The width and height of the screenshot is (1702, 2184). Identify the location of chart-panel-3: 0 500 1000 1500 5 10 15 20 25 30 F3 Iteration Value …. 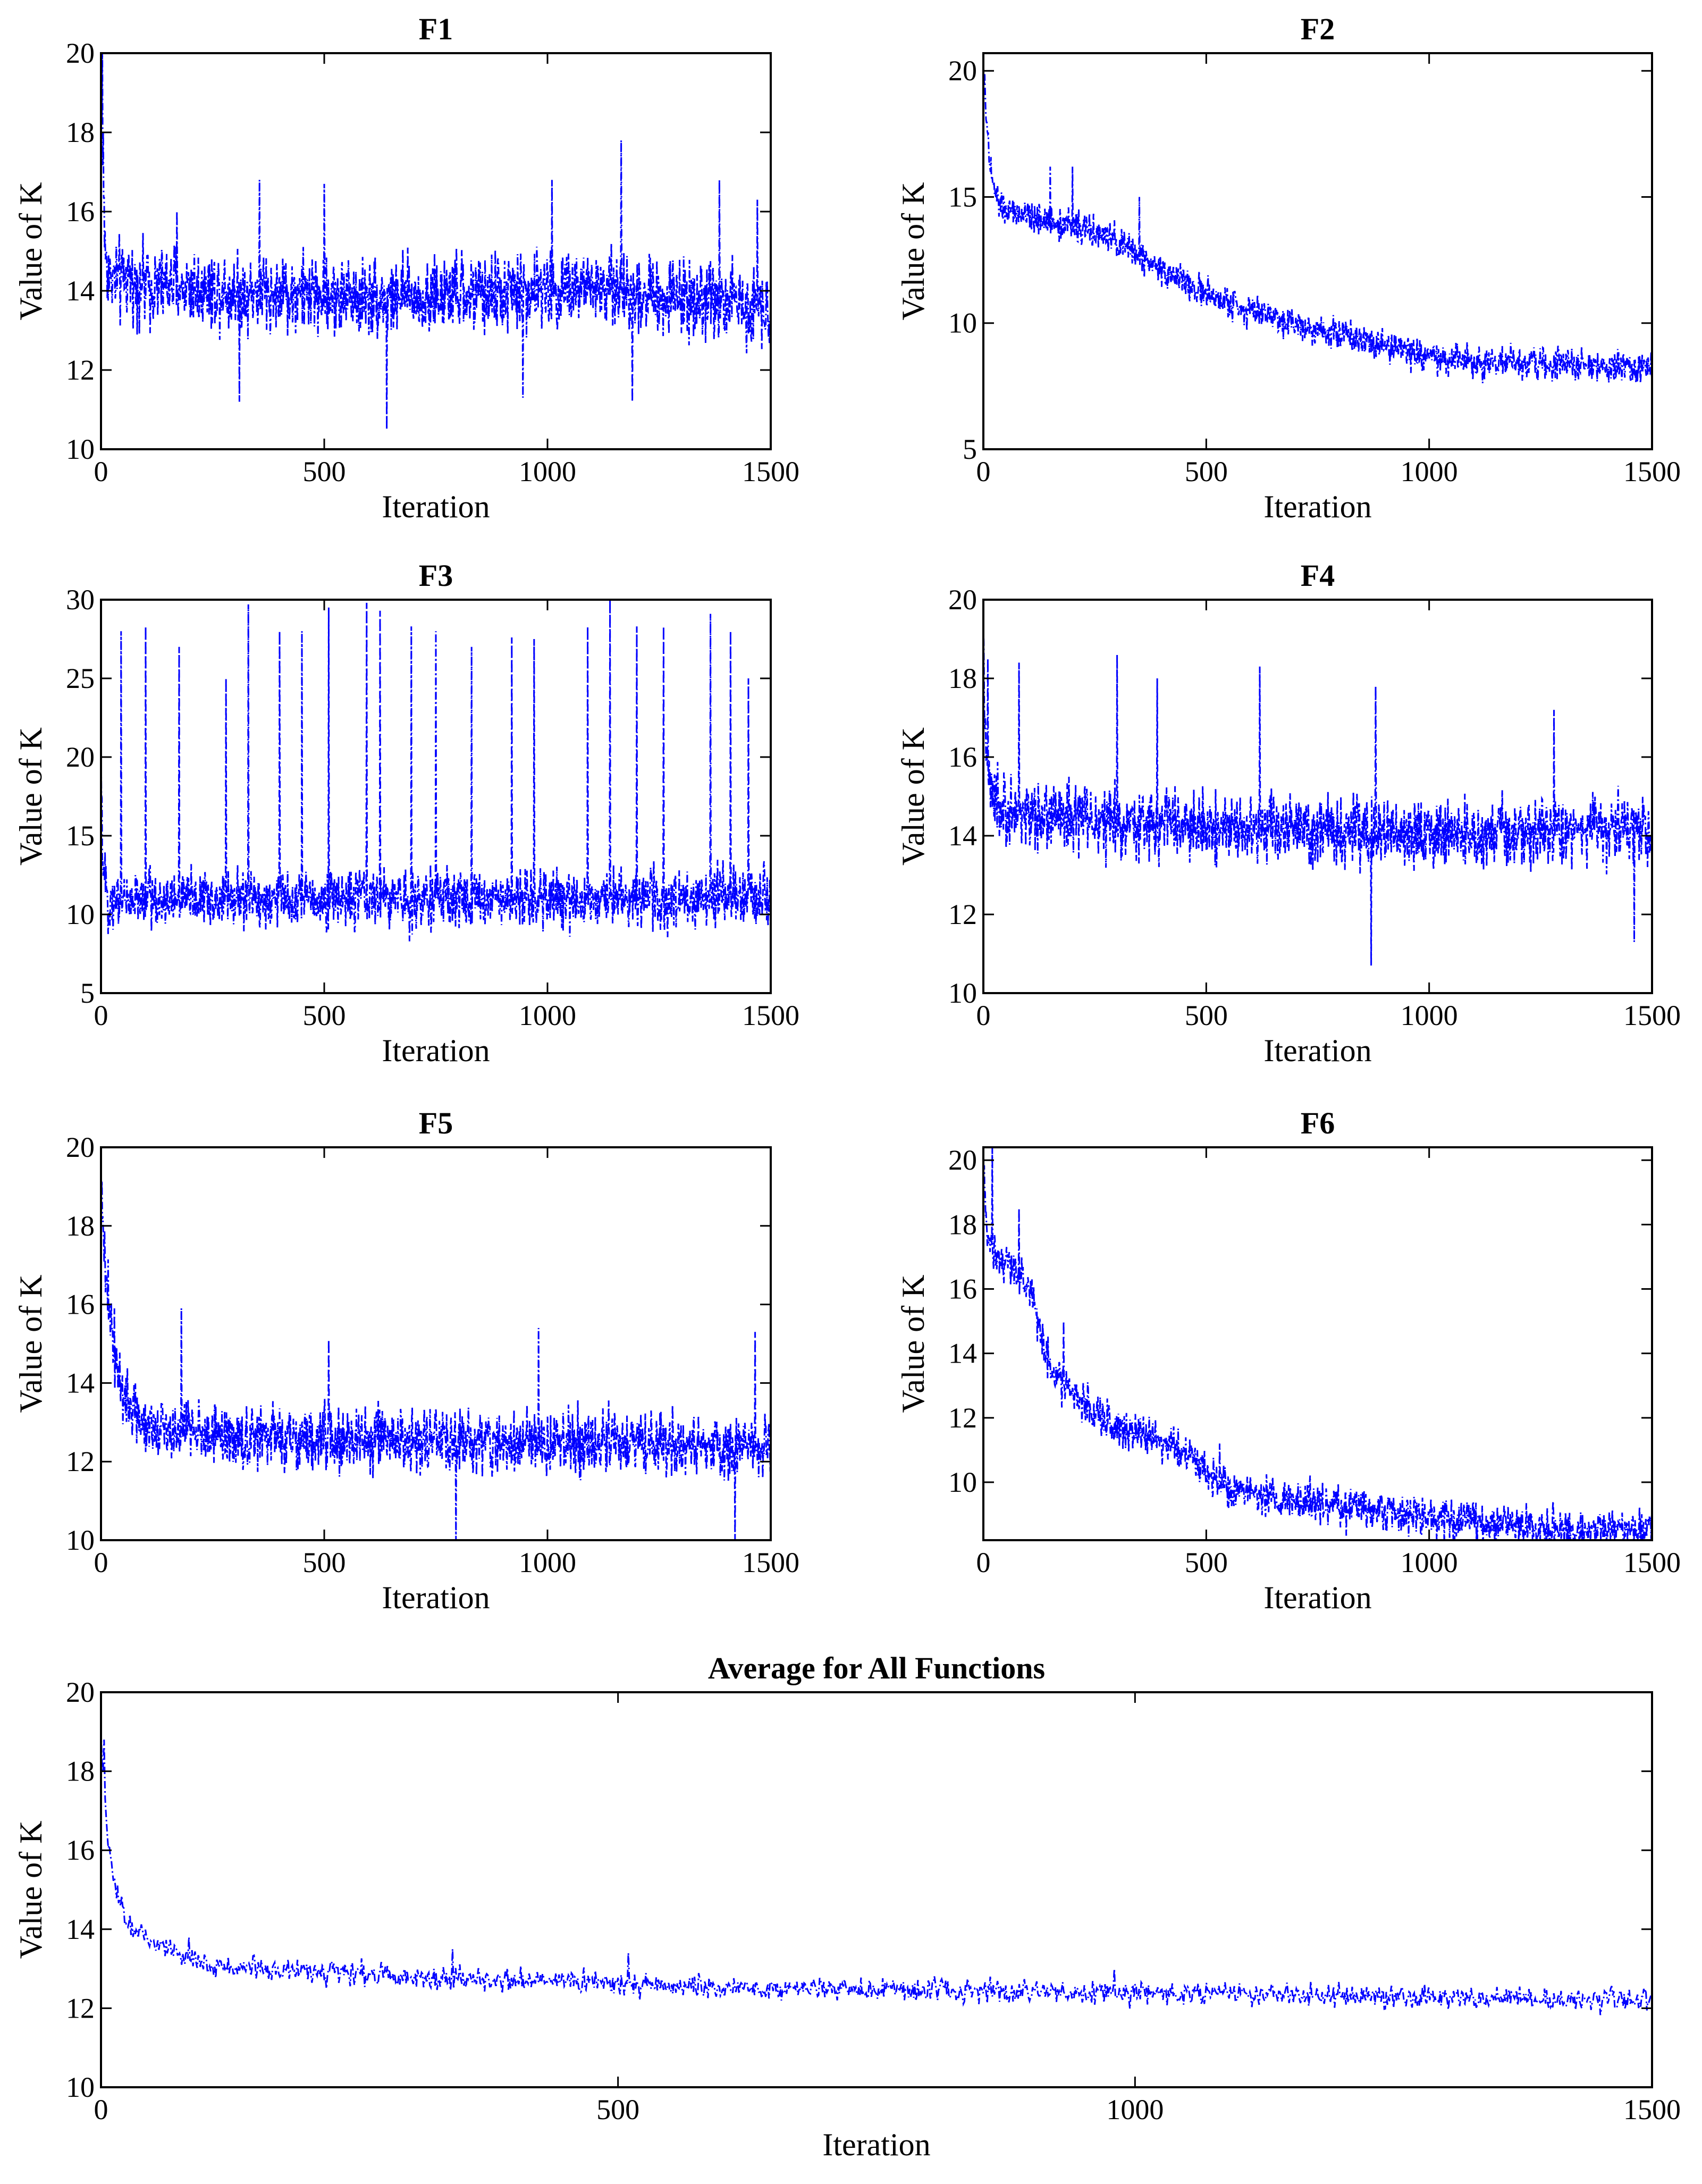
(406, 813).